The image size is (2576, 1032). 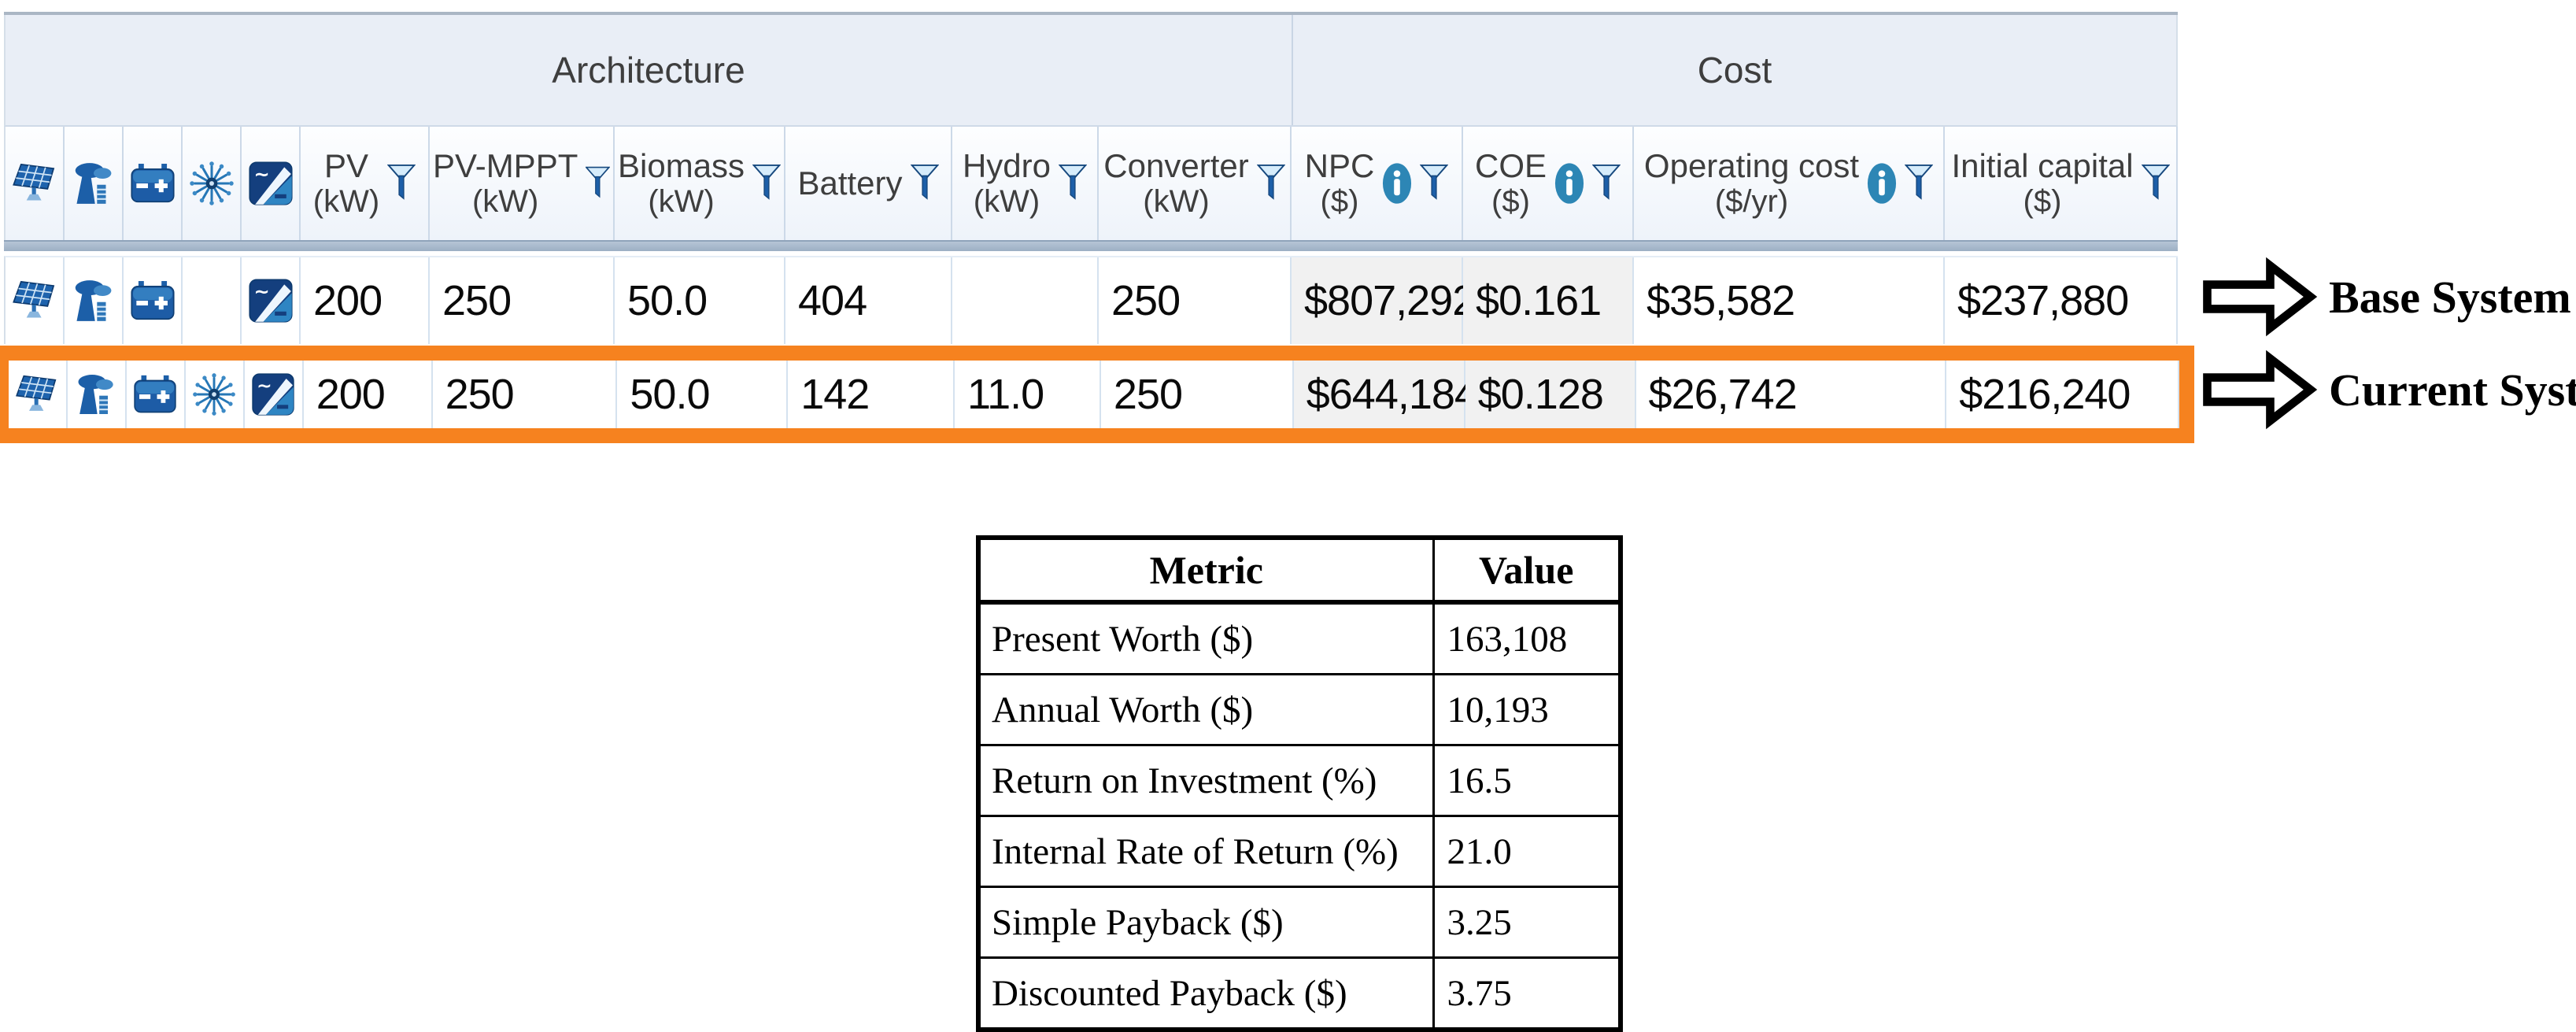 I want to click on column-label: COE, so click(x=1510, y=166).